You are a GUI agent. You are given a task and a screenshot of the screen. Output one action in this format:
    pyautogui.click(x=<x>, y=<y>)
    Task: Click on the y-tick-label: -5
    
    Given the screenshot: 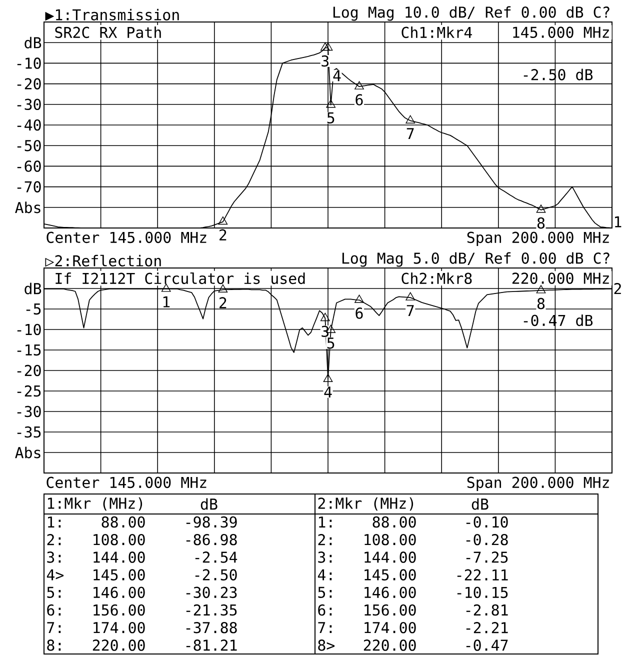 What is the action you would take?
    pyautogui.click(x=33, y=309)
    